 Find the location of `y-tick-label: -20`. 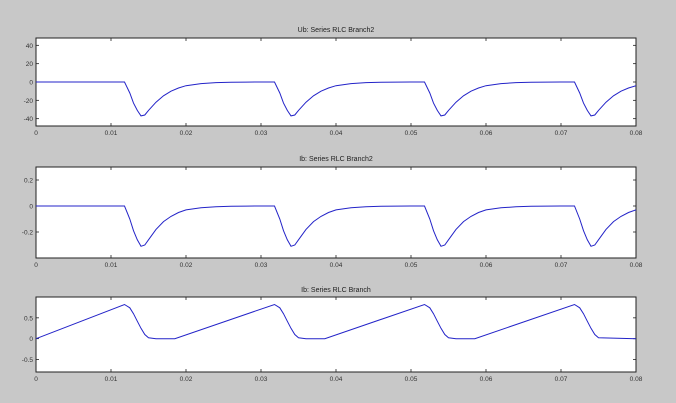

y-tick-label: -20 is located at coordinates (29, 101).